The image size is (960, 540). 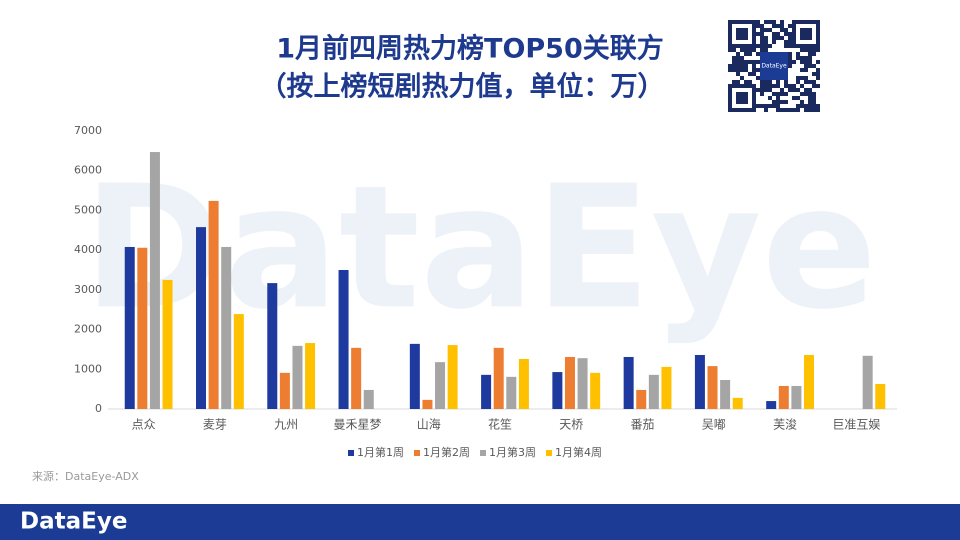 I want to click on y-tick-label: 1000, so click(x=88, y=368).